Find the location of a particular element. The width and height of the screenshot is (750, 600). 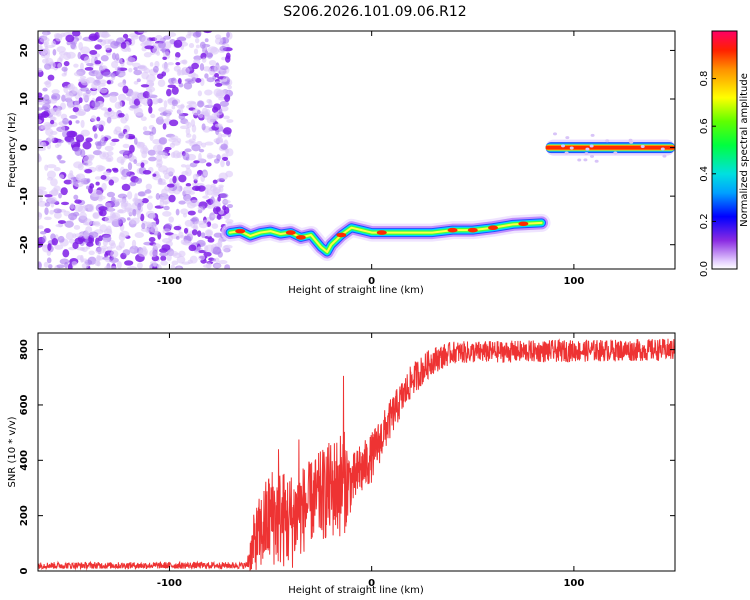

colorbar-label: Normalized spectral amplitude is located at coordinates (744, 150).